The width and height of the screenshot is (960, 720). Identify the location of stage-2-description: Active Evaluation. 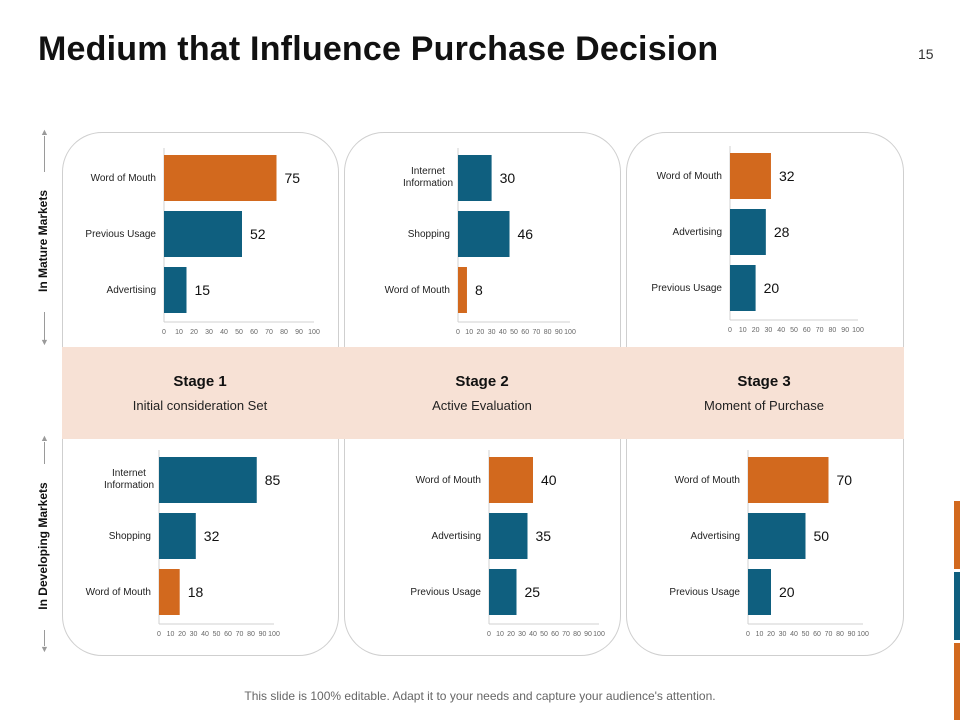
(482, 405).